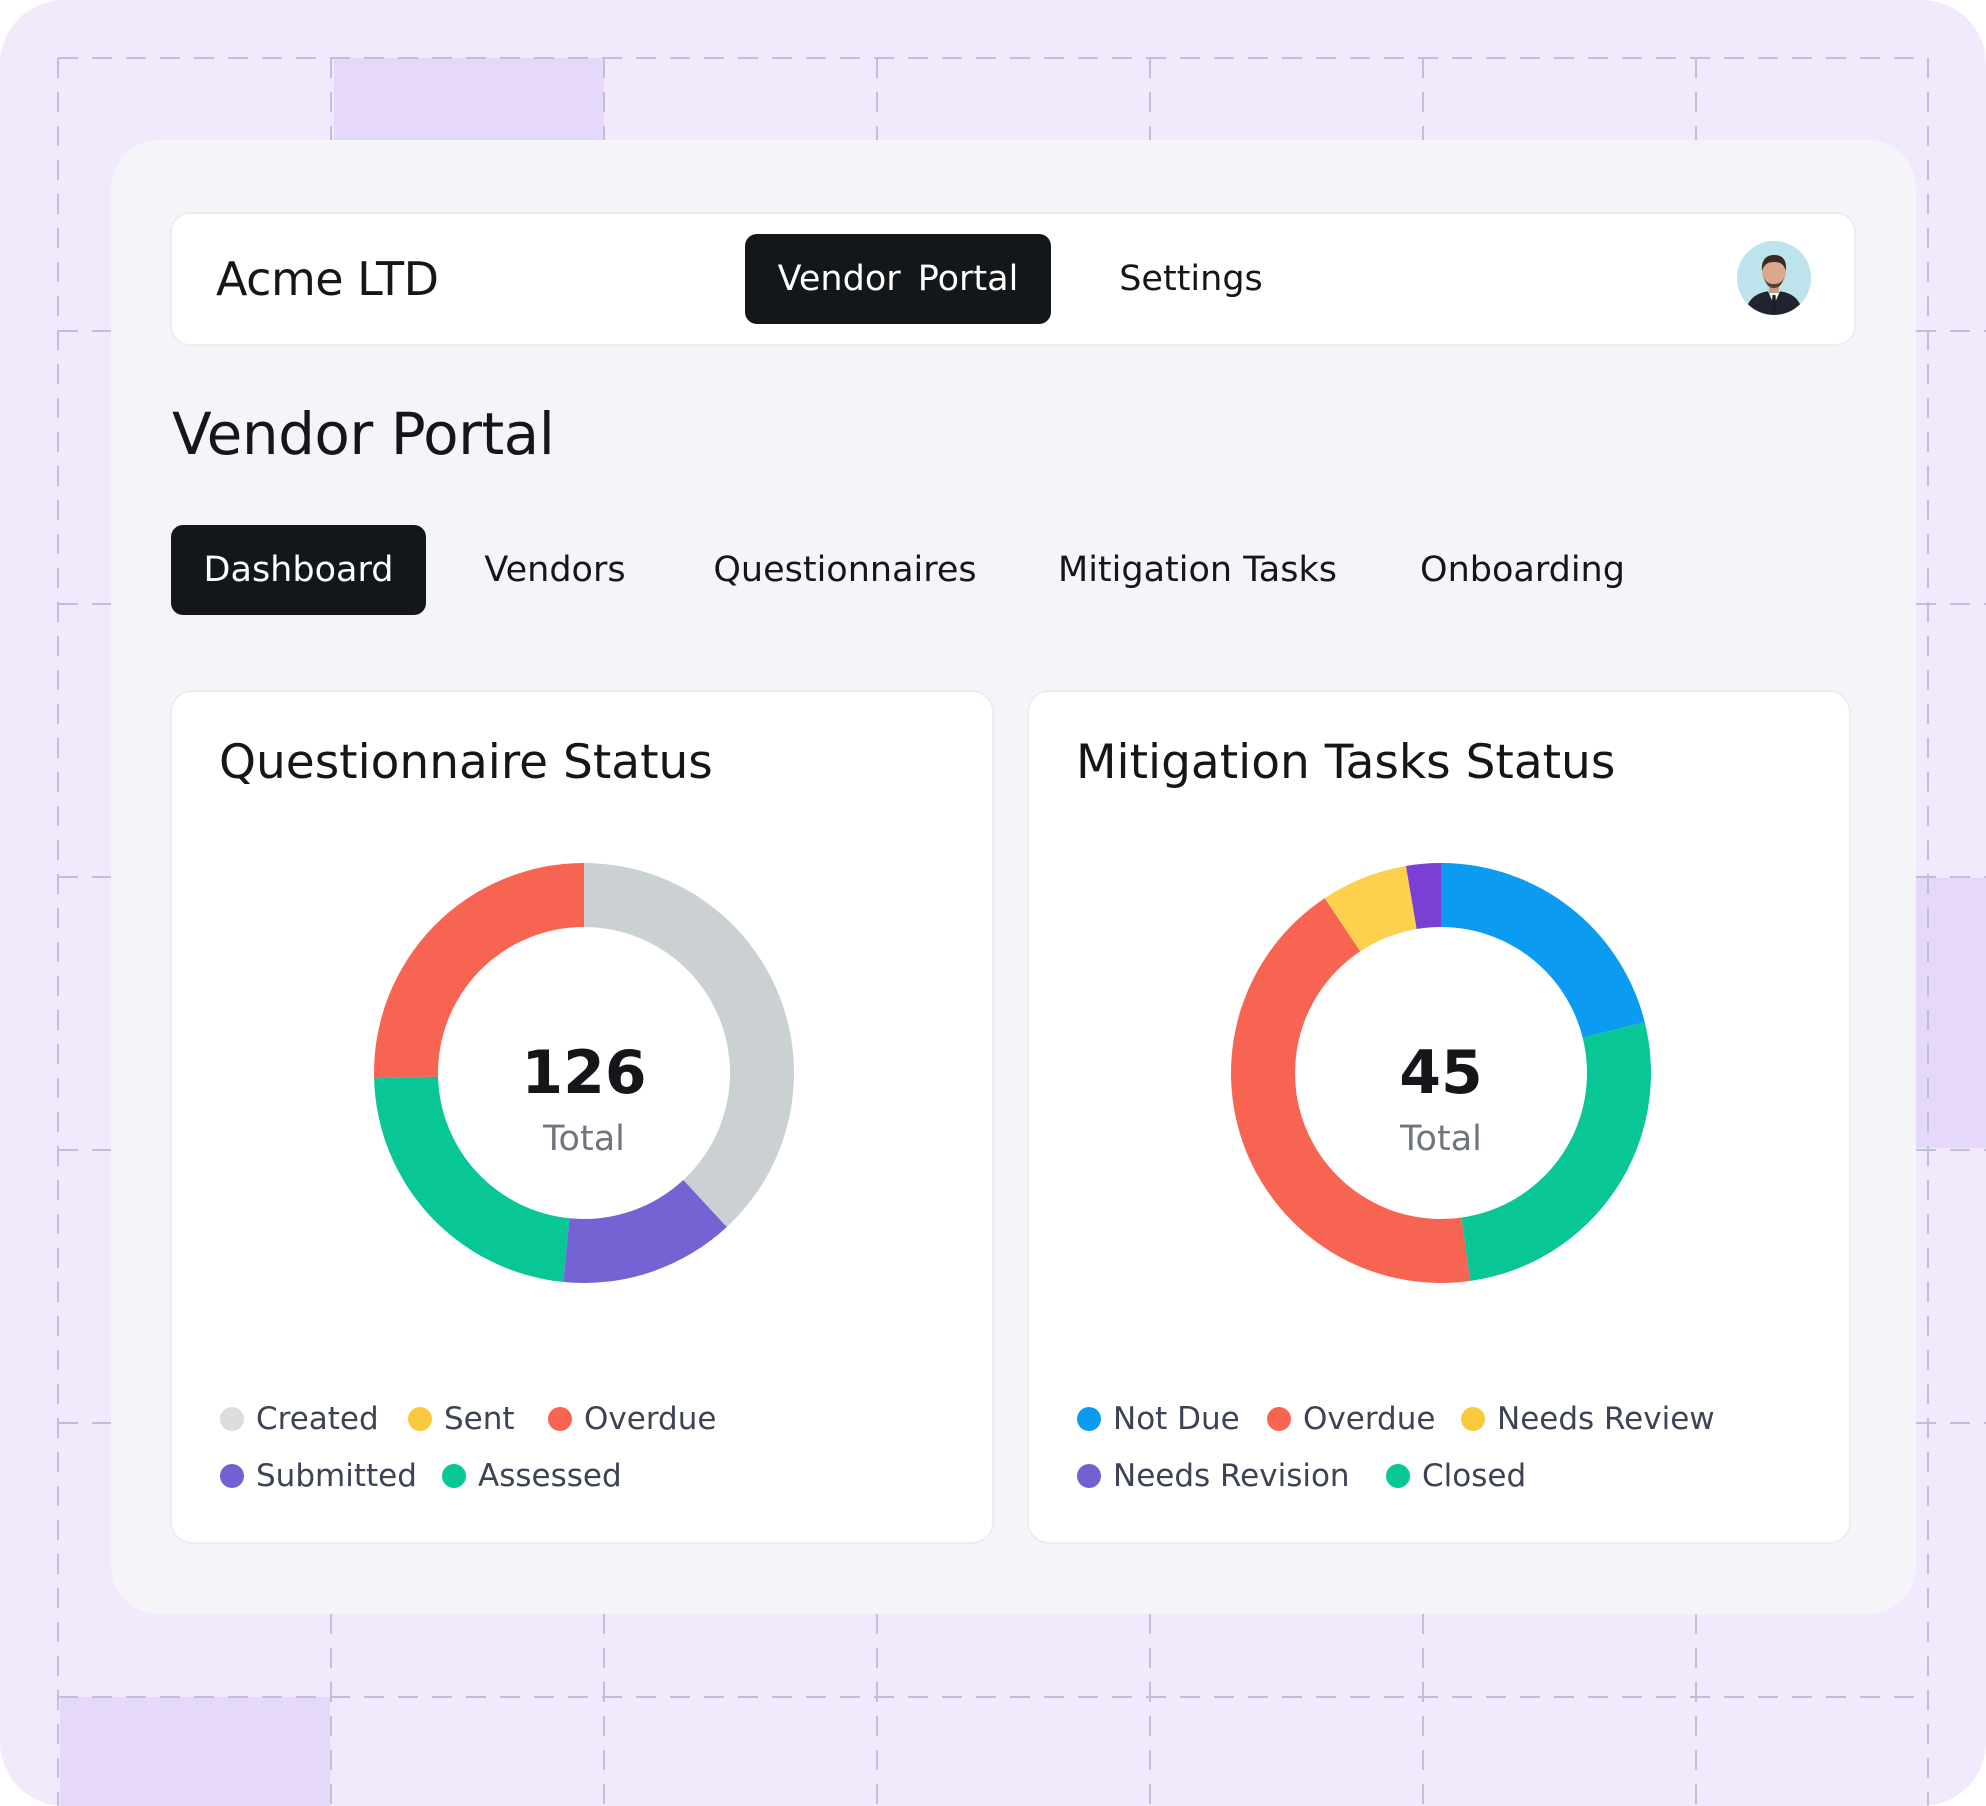  Describe the element at coordinates (550, 1476) in the screenshot. I see `legend-label: Assessed` at that location.